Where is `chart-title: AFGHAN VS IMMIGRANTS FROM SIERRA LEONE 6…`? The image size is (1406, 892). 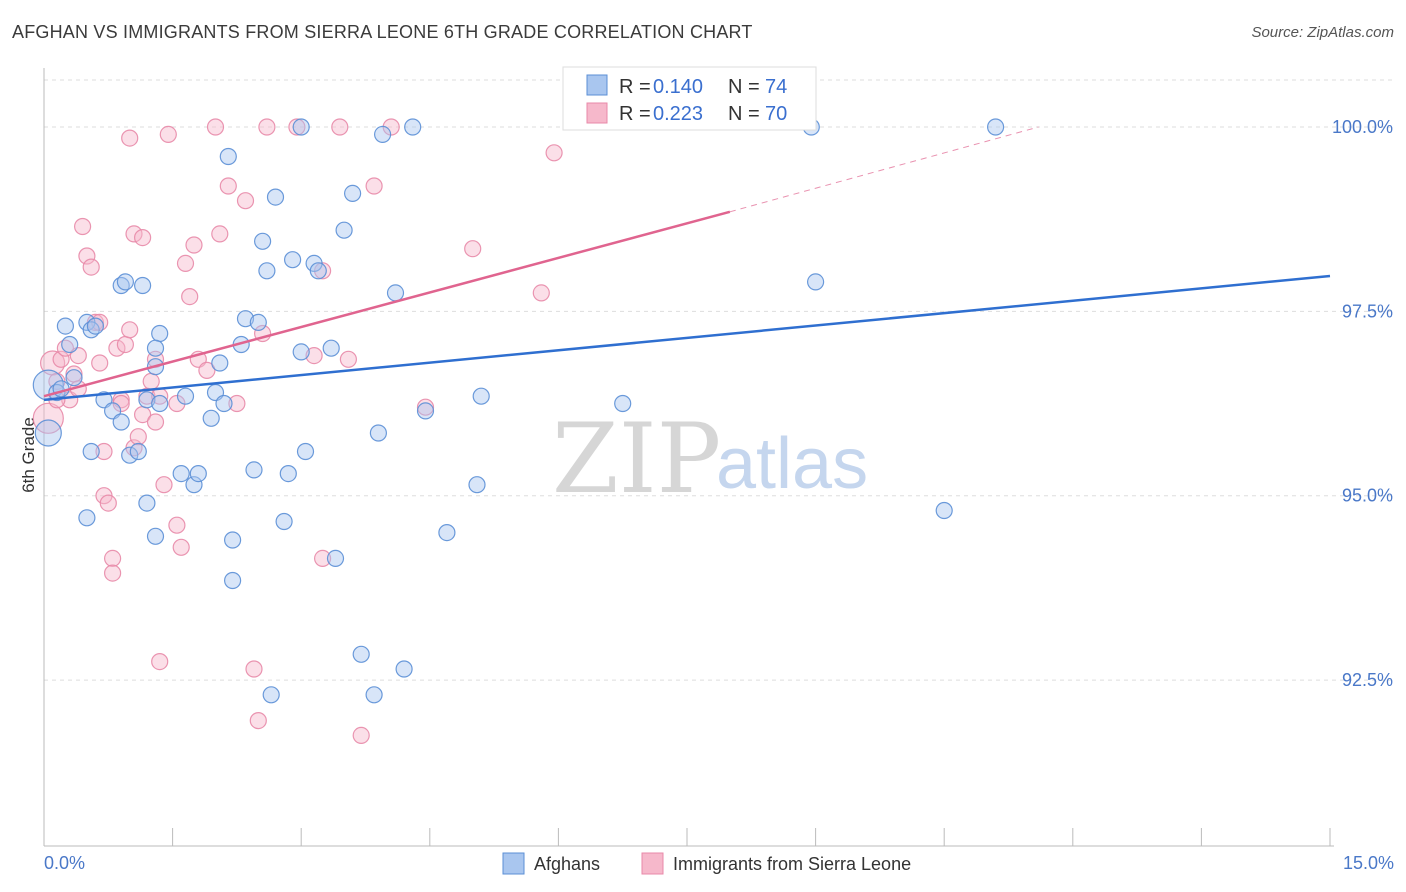
chart-title: AFGHAN VS IMMIGRANTS FROM SIERRA LEONE 6… is located at coordinates (382, 32).